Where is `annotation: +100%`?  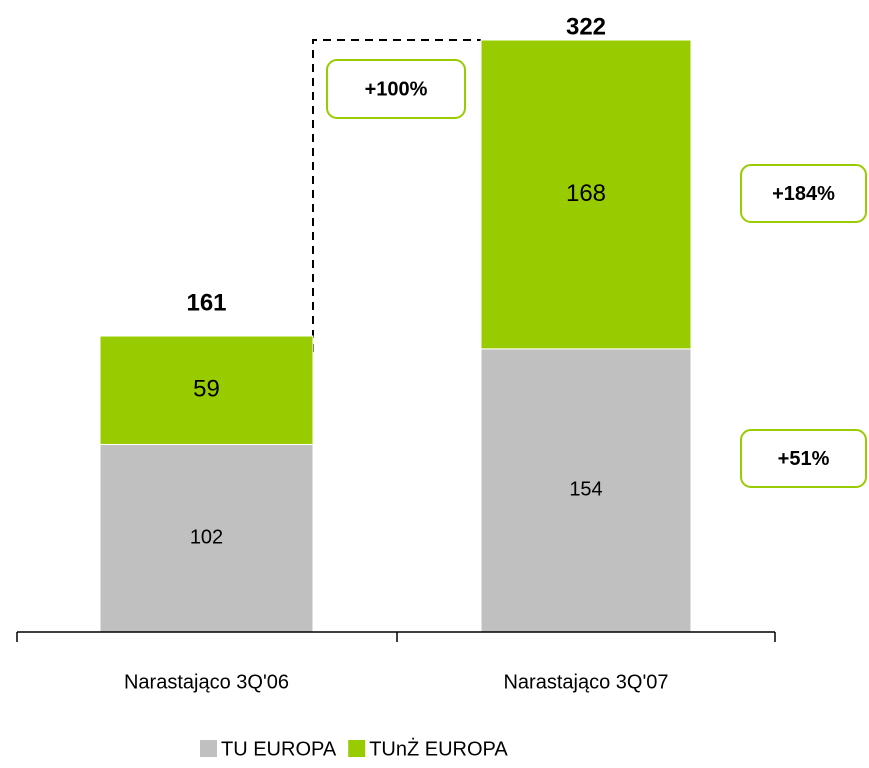 annotation: +100% is located at coordinates (396, 89).